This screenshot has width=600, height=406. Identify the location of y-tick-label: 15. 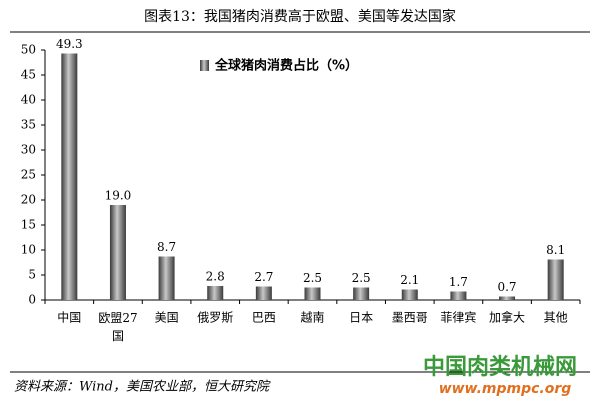
(28, 225).